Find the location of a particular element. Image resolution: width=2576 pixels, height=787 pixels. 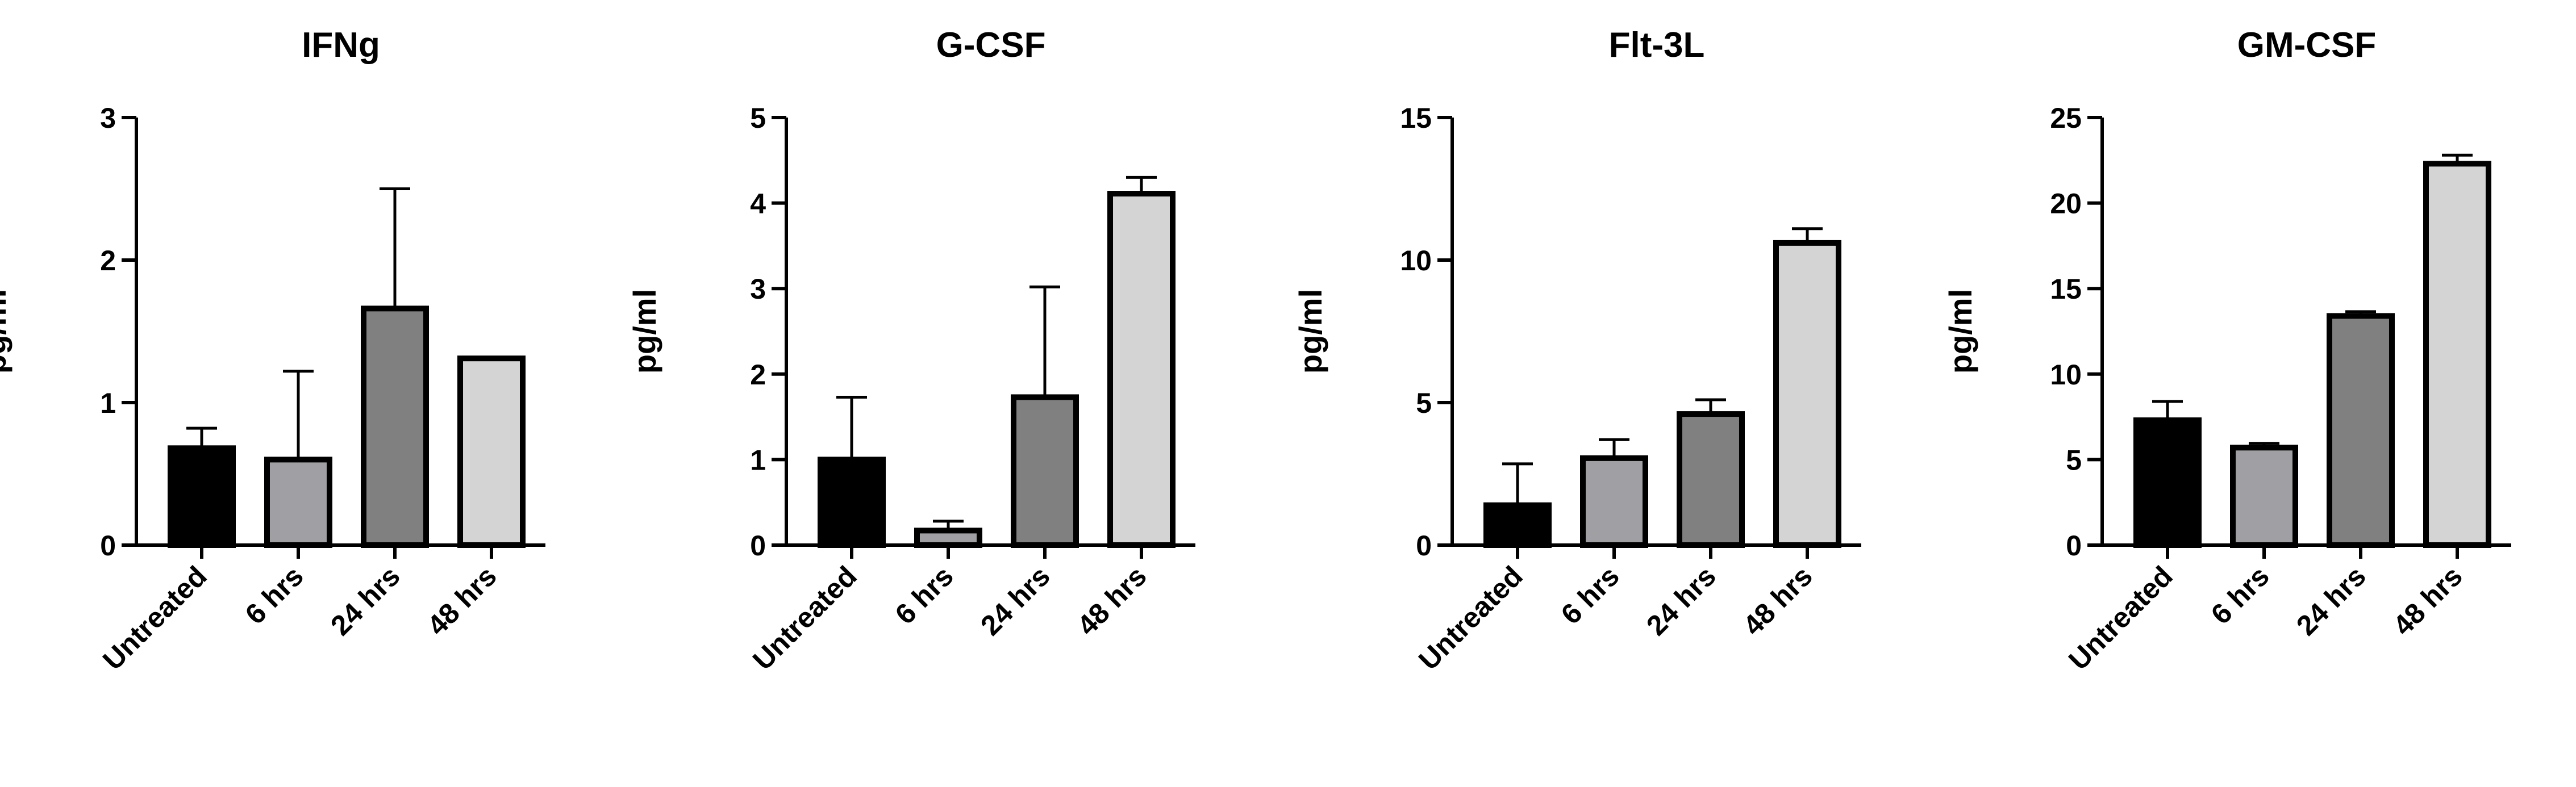

chart-title: G-CSF is located at coordinates (991, 45).